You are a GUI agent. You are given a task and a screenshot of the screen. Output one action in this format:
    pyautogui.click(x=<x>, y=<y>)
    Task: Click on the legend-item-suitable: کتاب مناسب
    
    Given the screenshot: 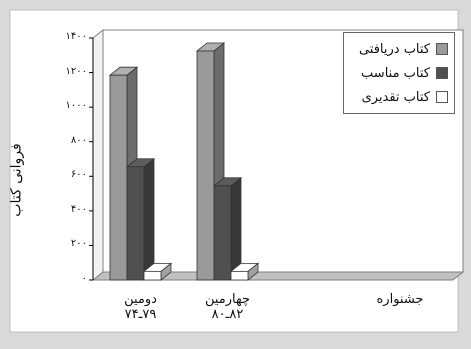 What is the action you would take?
    pyautogui.click(x=399, y=73)
    